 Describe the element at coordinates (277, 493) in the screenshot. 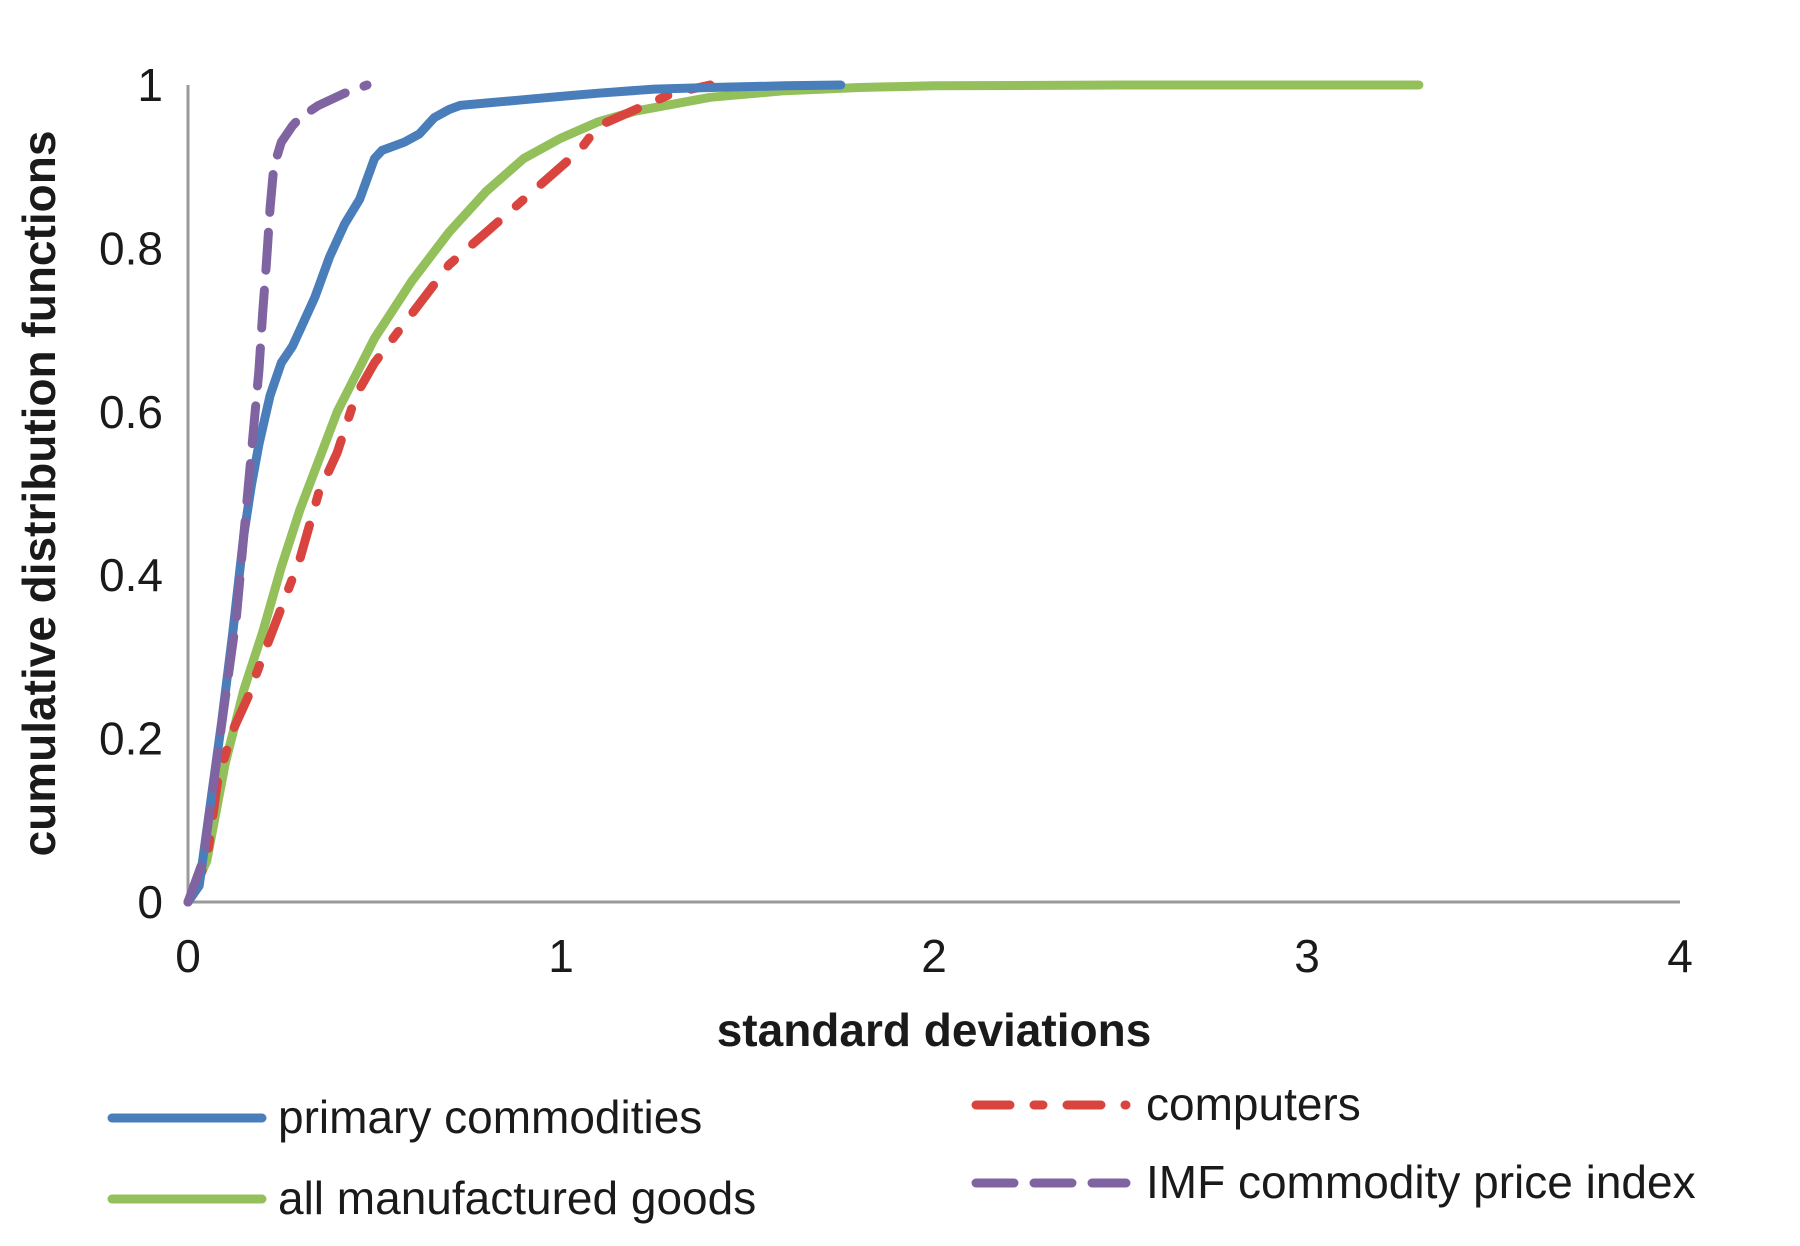

I see `series-line-imf-commodity-price-index` at that location.